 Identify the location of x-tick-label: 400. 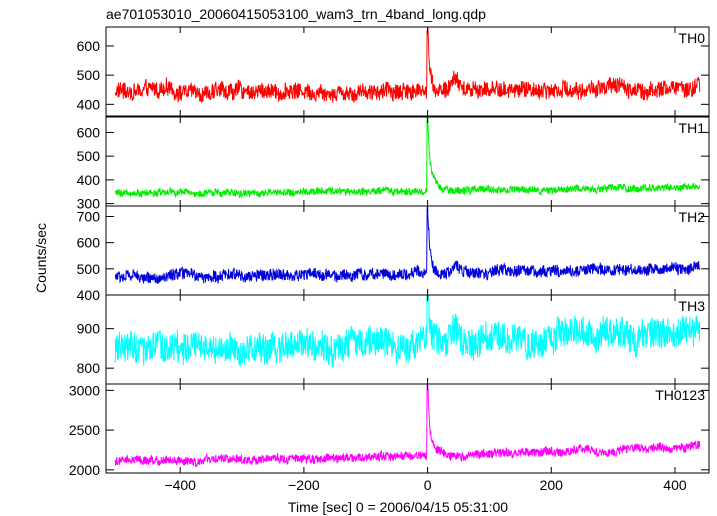
(675, 485).